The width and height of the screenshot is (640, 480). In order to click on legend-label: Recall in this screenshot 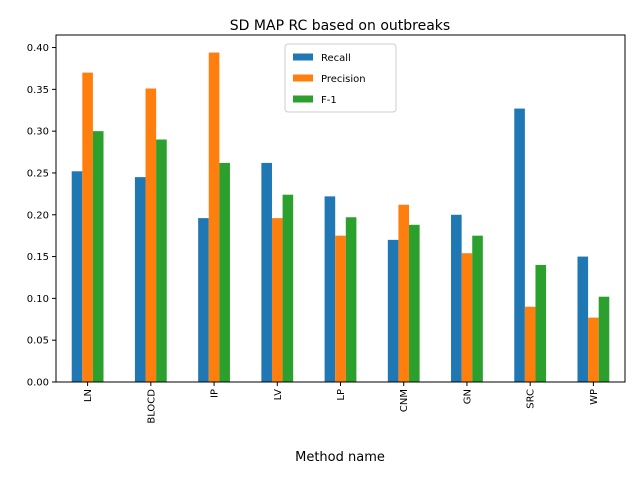, I will do `click(336, 58)`.